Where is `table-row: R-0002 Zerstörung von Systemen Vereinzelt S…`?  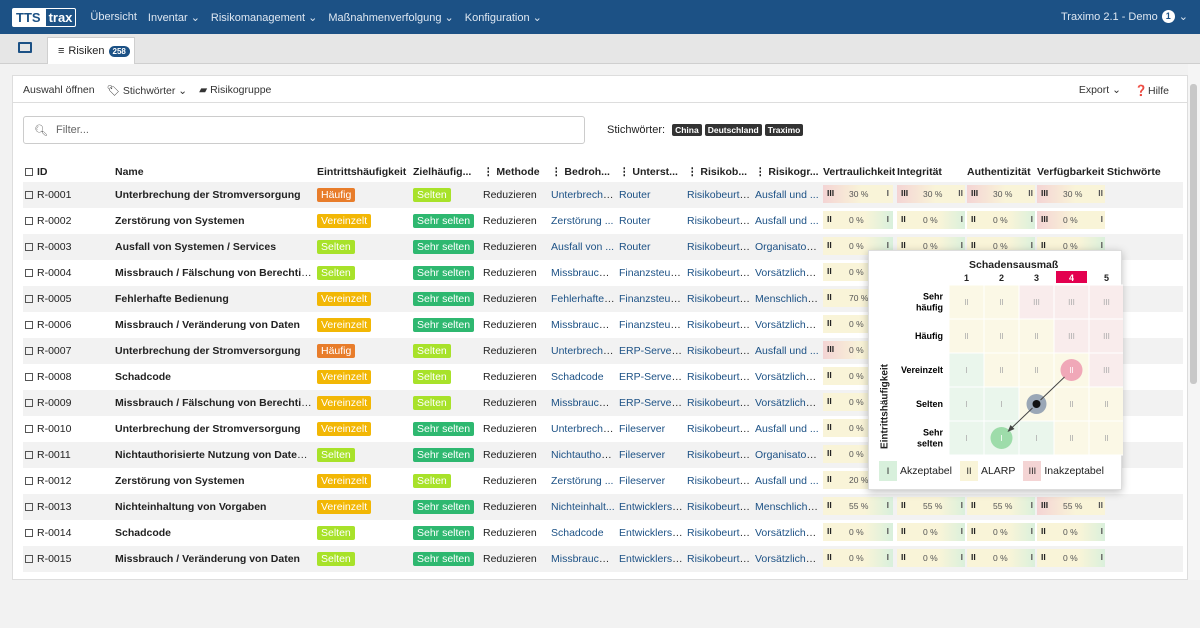 table-row: R-0002 Zerstörung von Systemen Vereinzelt S… is located at coordinates (603, 221).